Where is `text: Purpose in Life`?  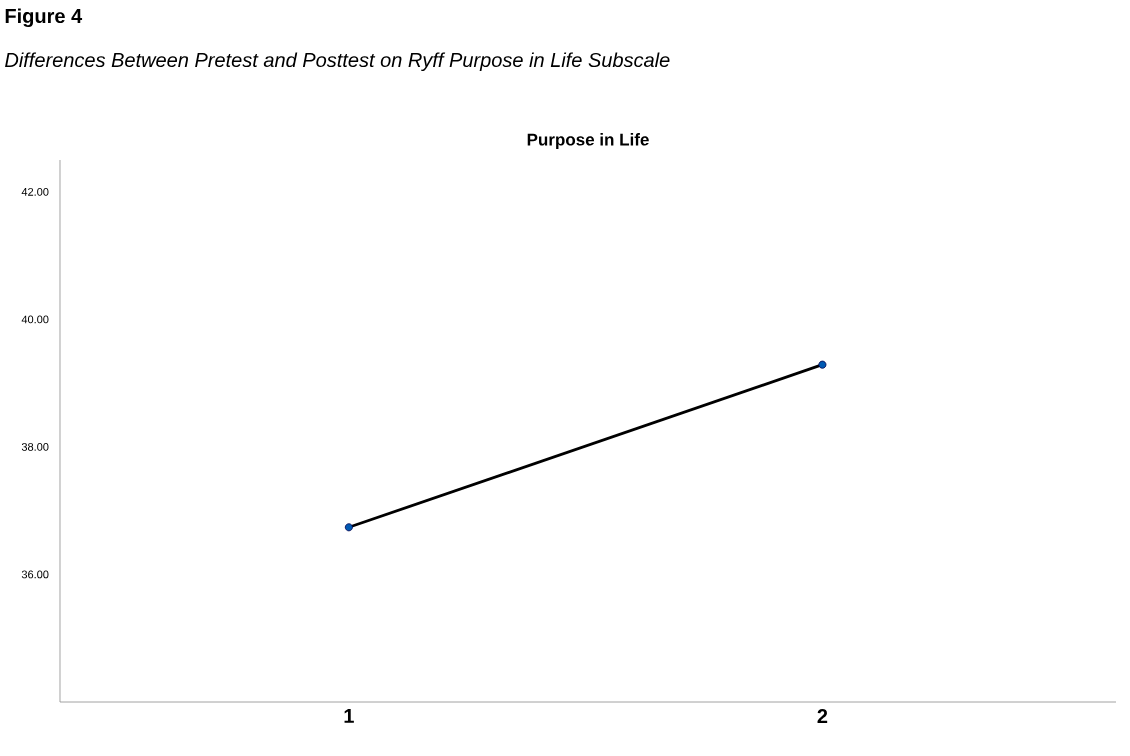
text: Purpose in Life is located at coordinates (588, 141).